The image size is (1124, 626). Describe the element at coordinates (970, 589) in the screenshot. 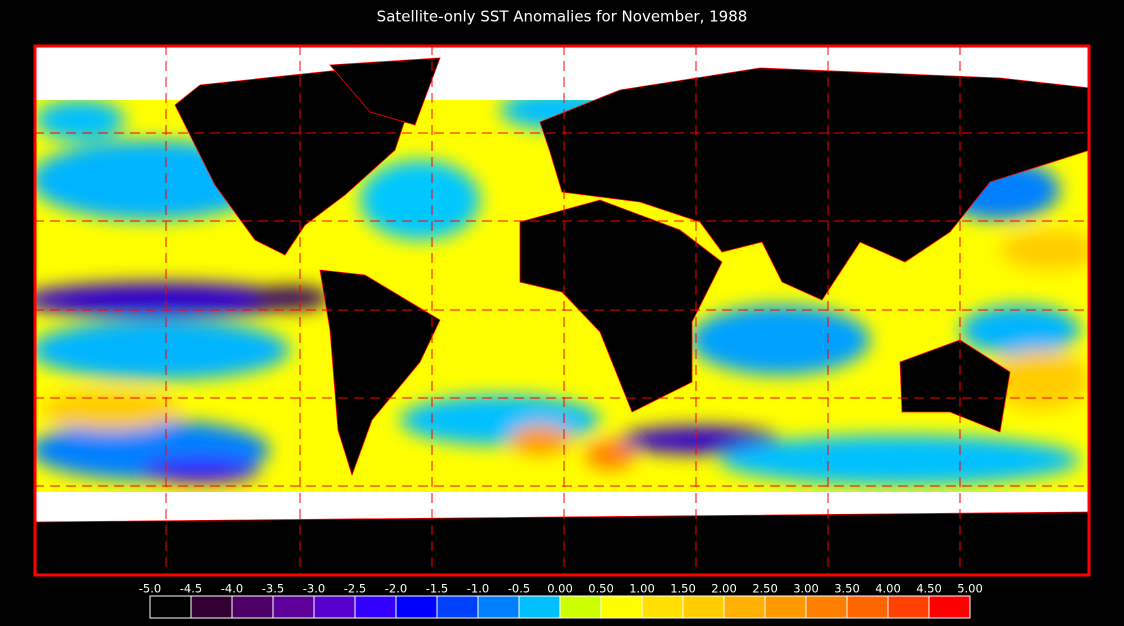

I see `colorbar-label: 5.00` at that location.